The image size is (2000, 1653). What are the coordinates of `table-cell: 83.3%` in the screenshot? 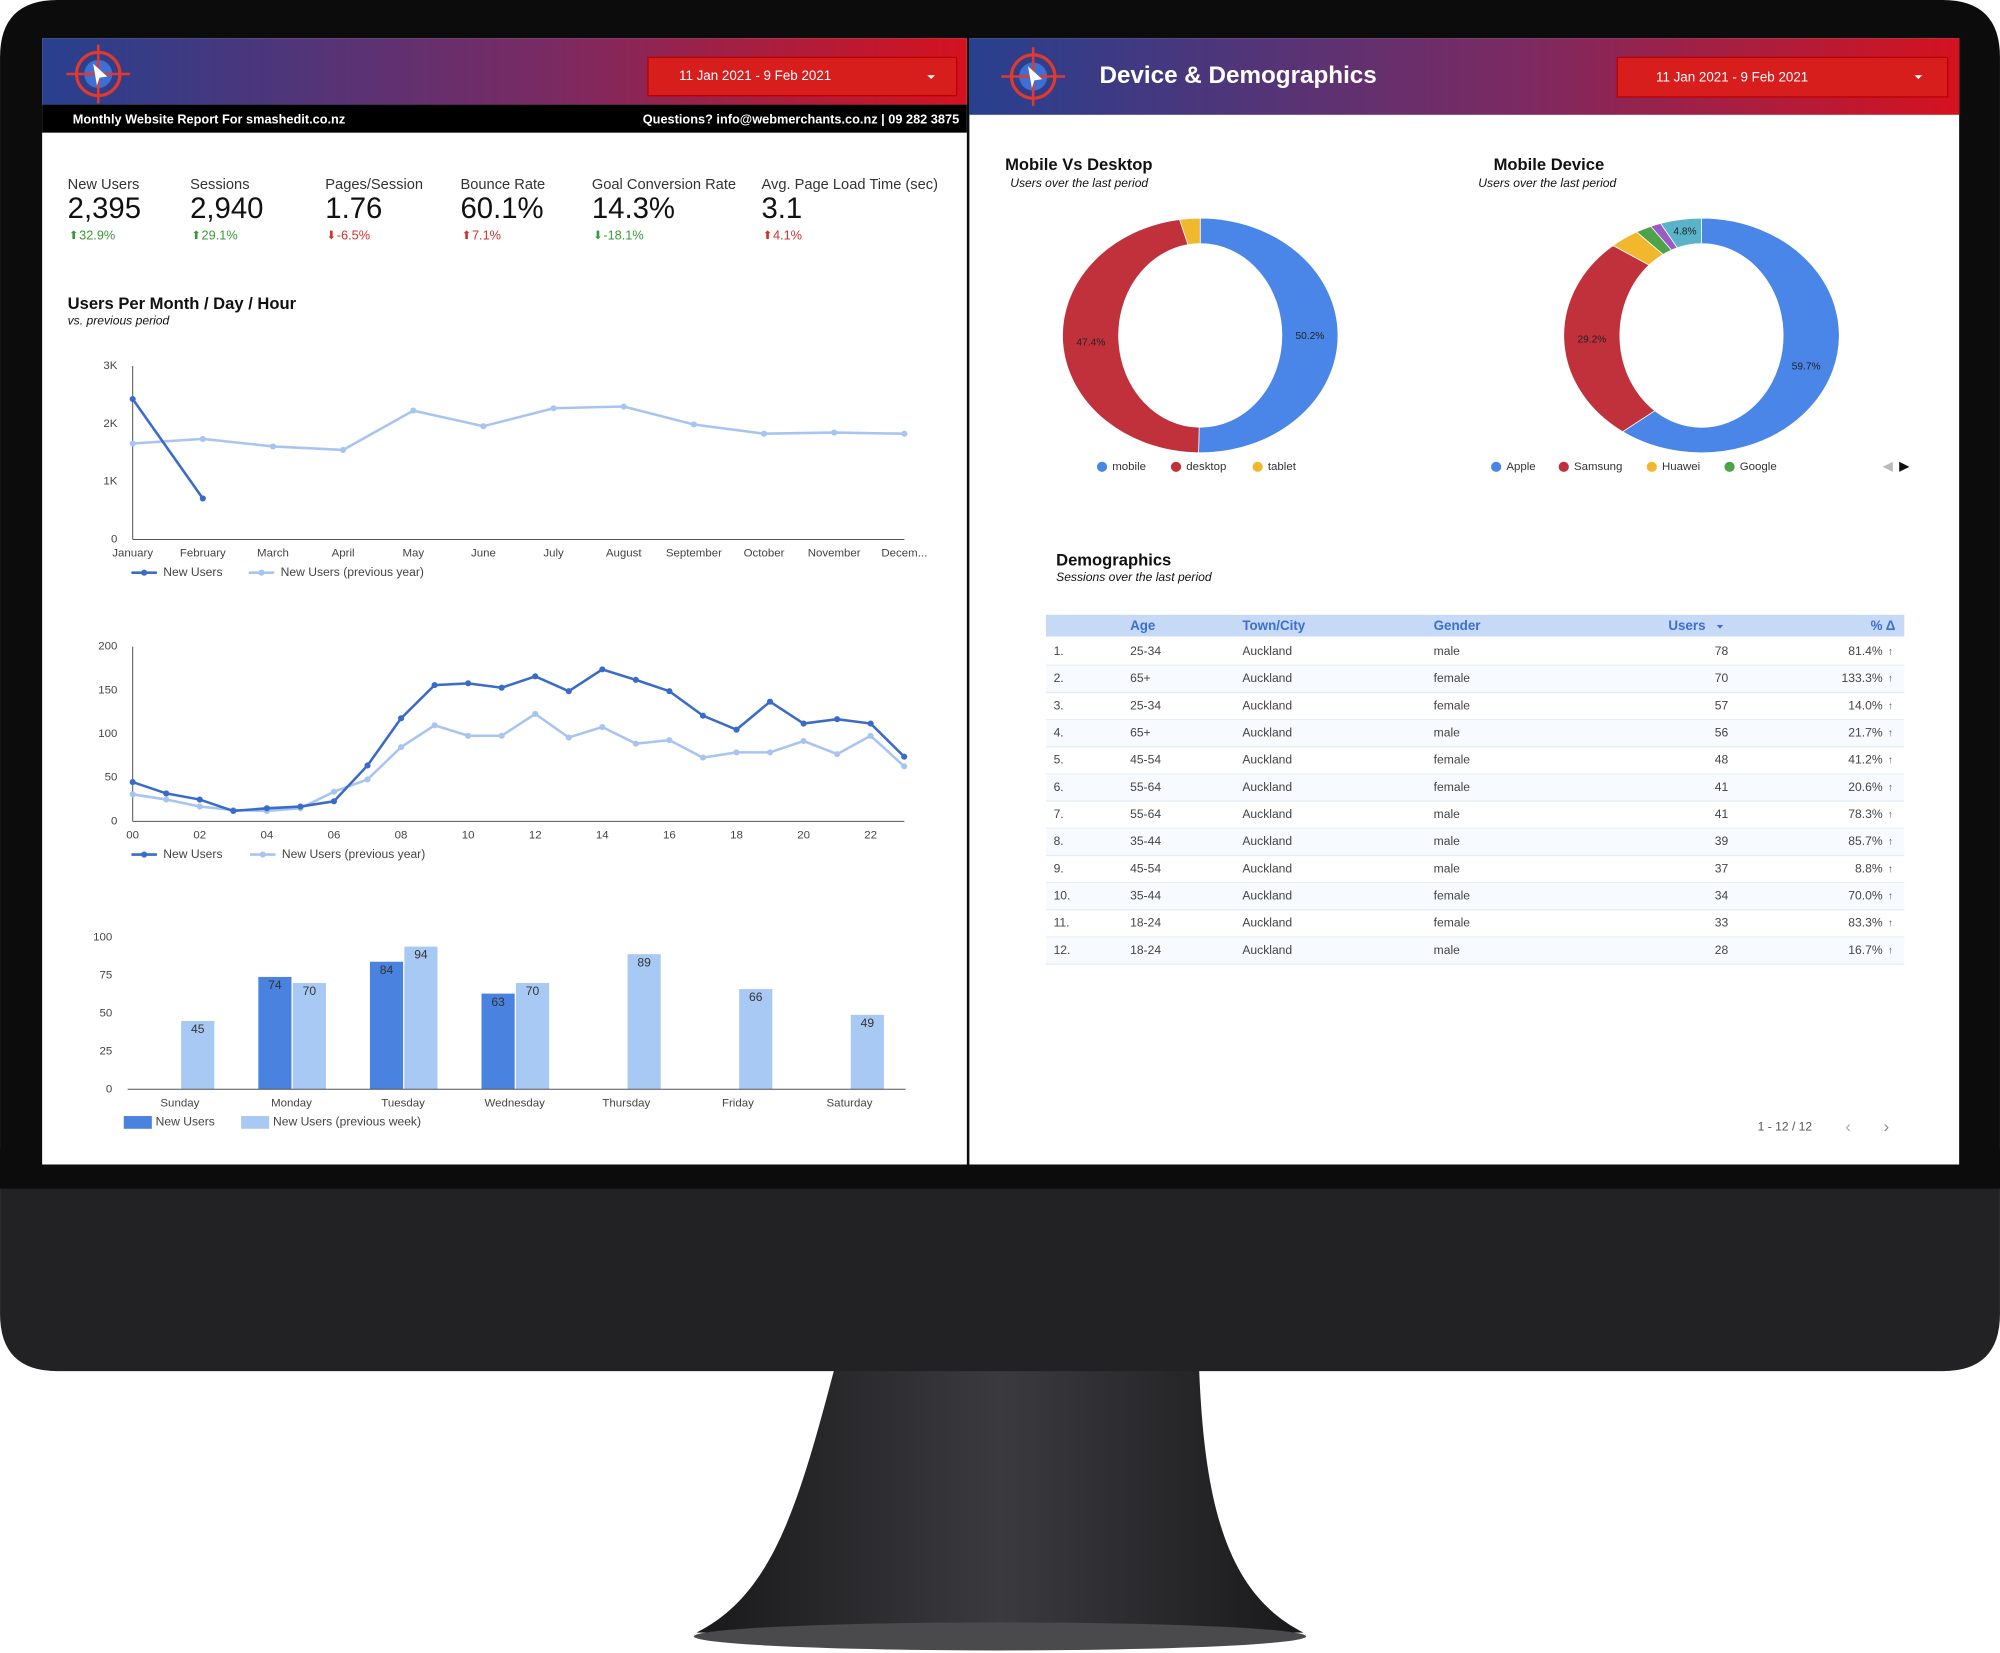 It's located at (1865, 923).